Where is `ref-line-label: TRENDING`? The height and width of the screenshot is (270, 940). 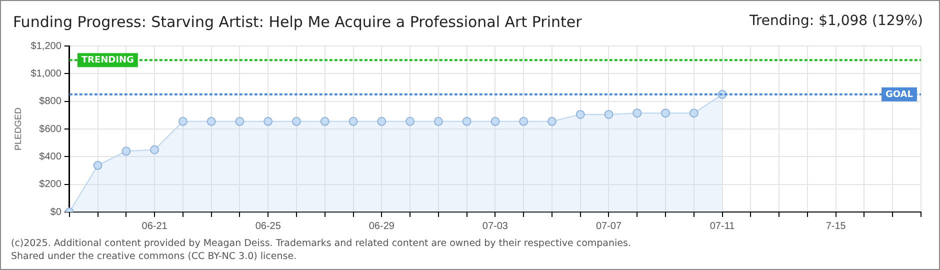
ref-line-label: TRENDING is located at coordinates (107, 60).